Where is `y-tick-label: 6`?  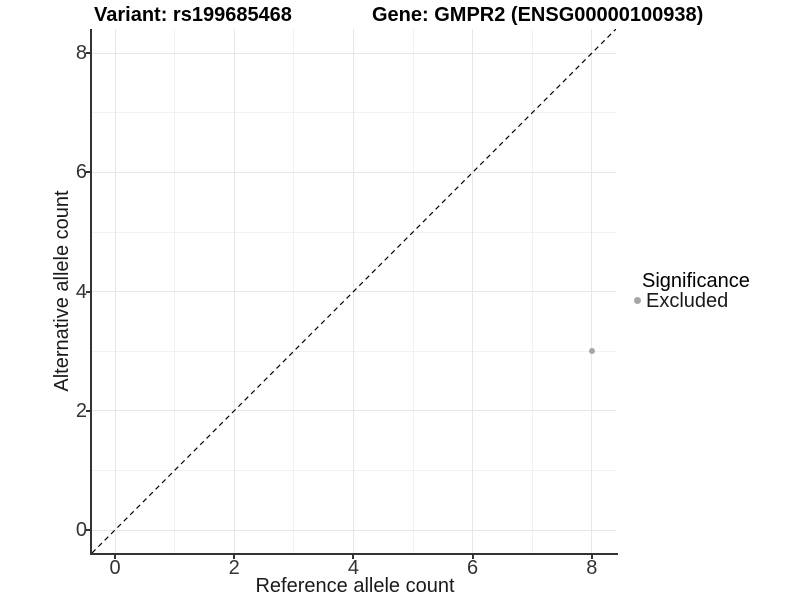 y-tick-label: 6 is located at coordinates (81, 172).